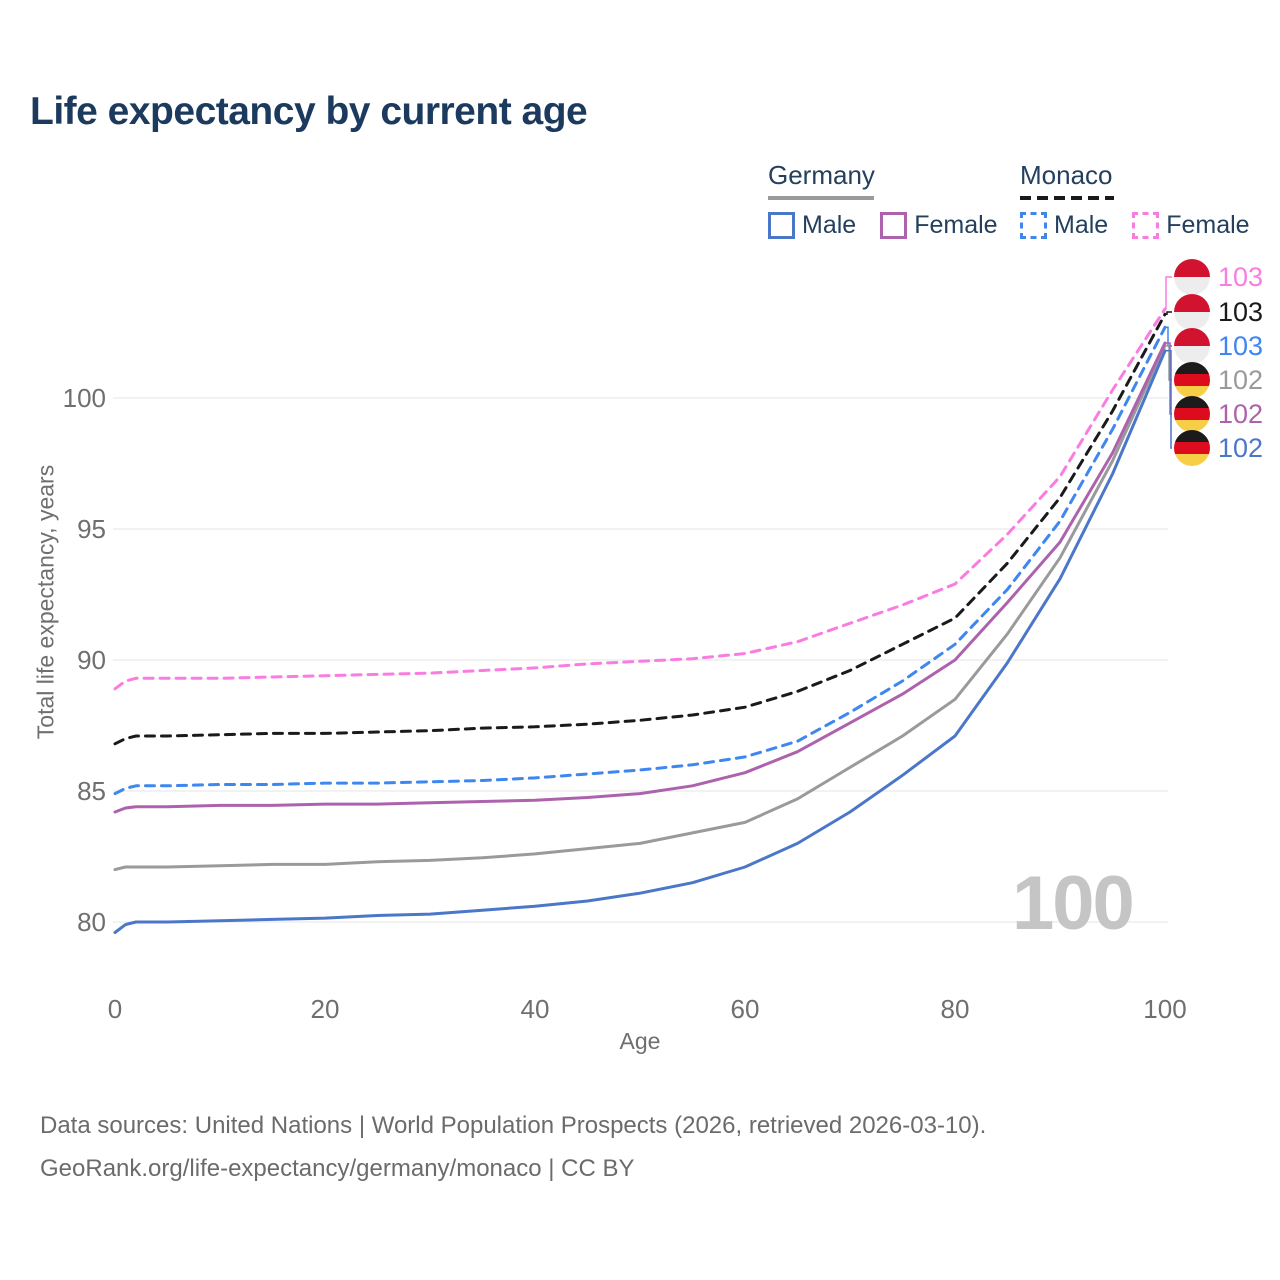 The width and height of the screenshot is (1280, 1280). Describe the element at coordinates (1168, 293) in the screenshot. I see `leader-line-monaco-female` at that location.